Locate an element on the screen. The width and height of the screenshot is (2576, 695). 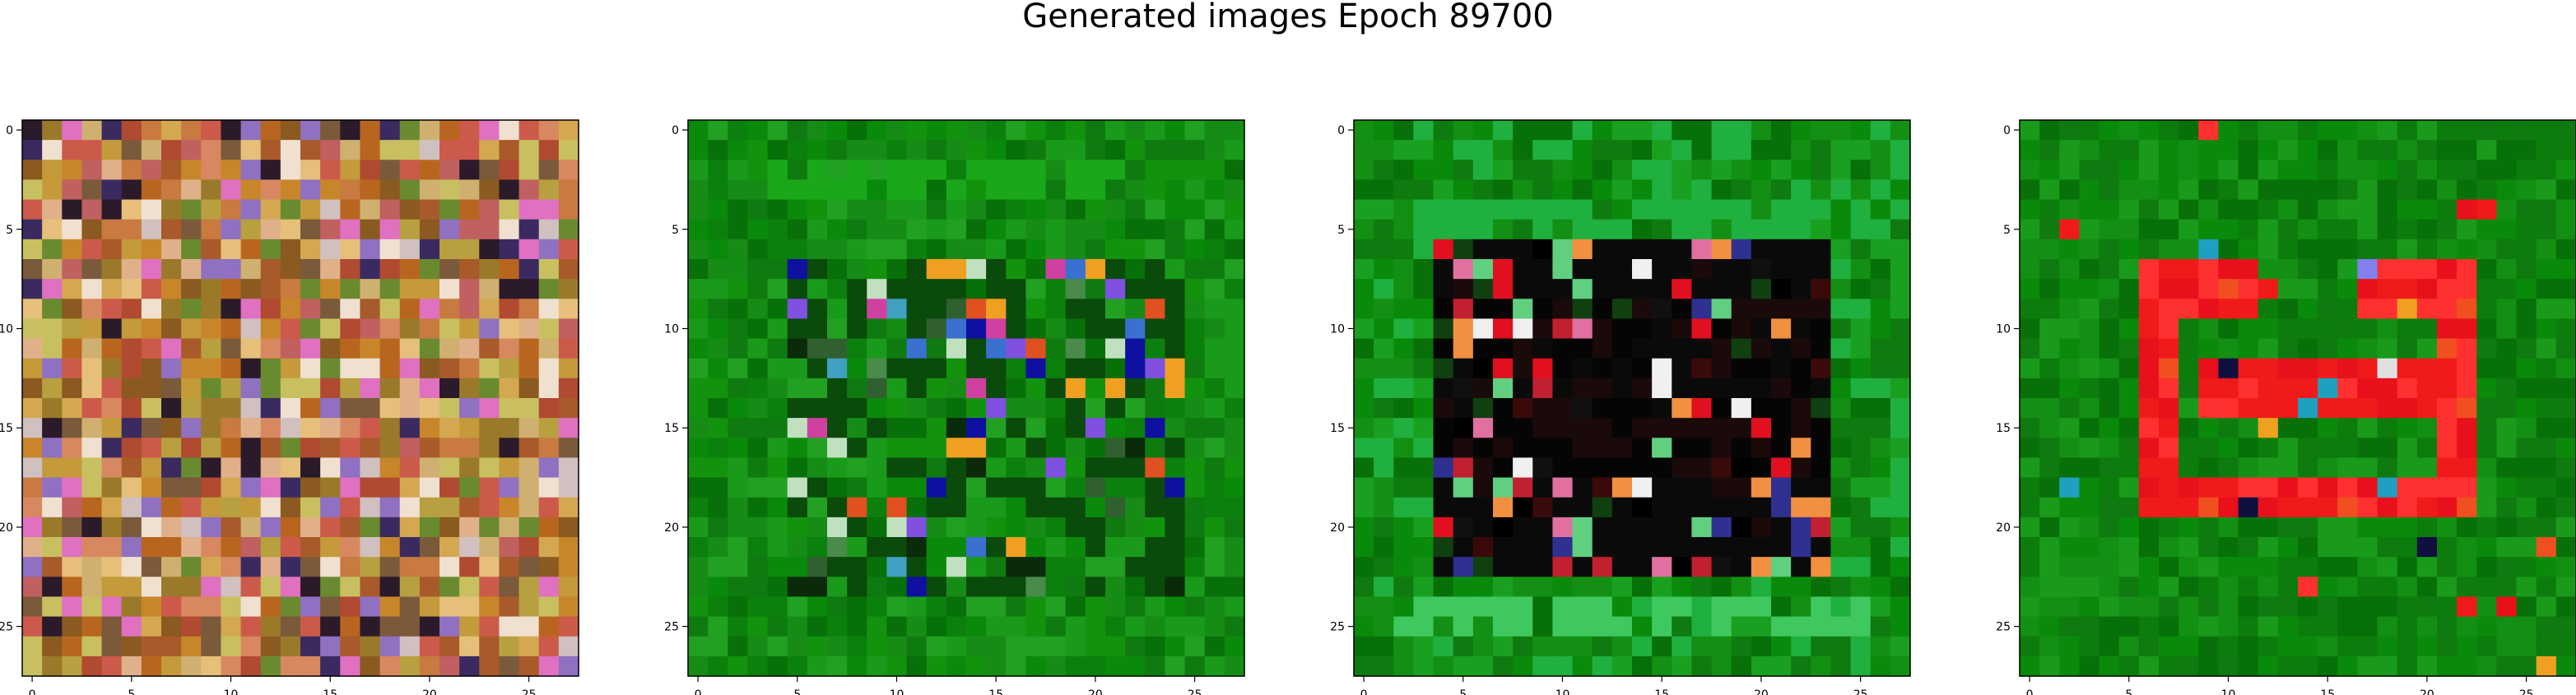
y-tick-label: 10 is located at coordinates (671, 329).